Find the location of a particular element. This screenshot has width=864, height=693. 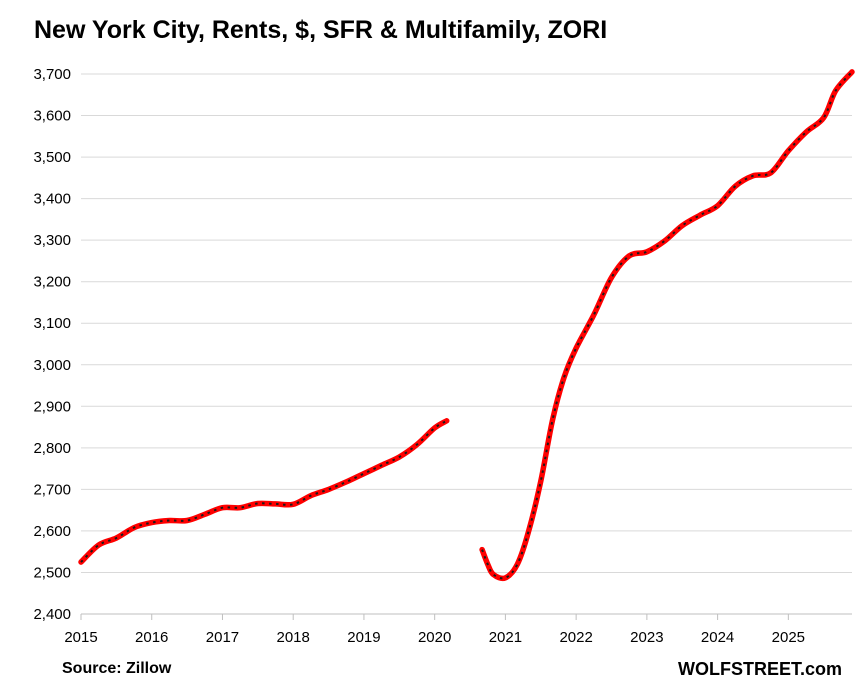

x-tick-label: 2018 is located at coordinates (293, 637).